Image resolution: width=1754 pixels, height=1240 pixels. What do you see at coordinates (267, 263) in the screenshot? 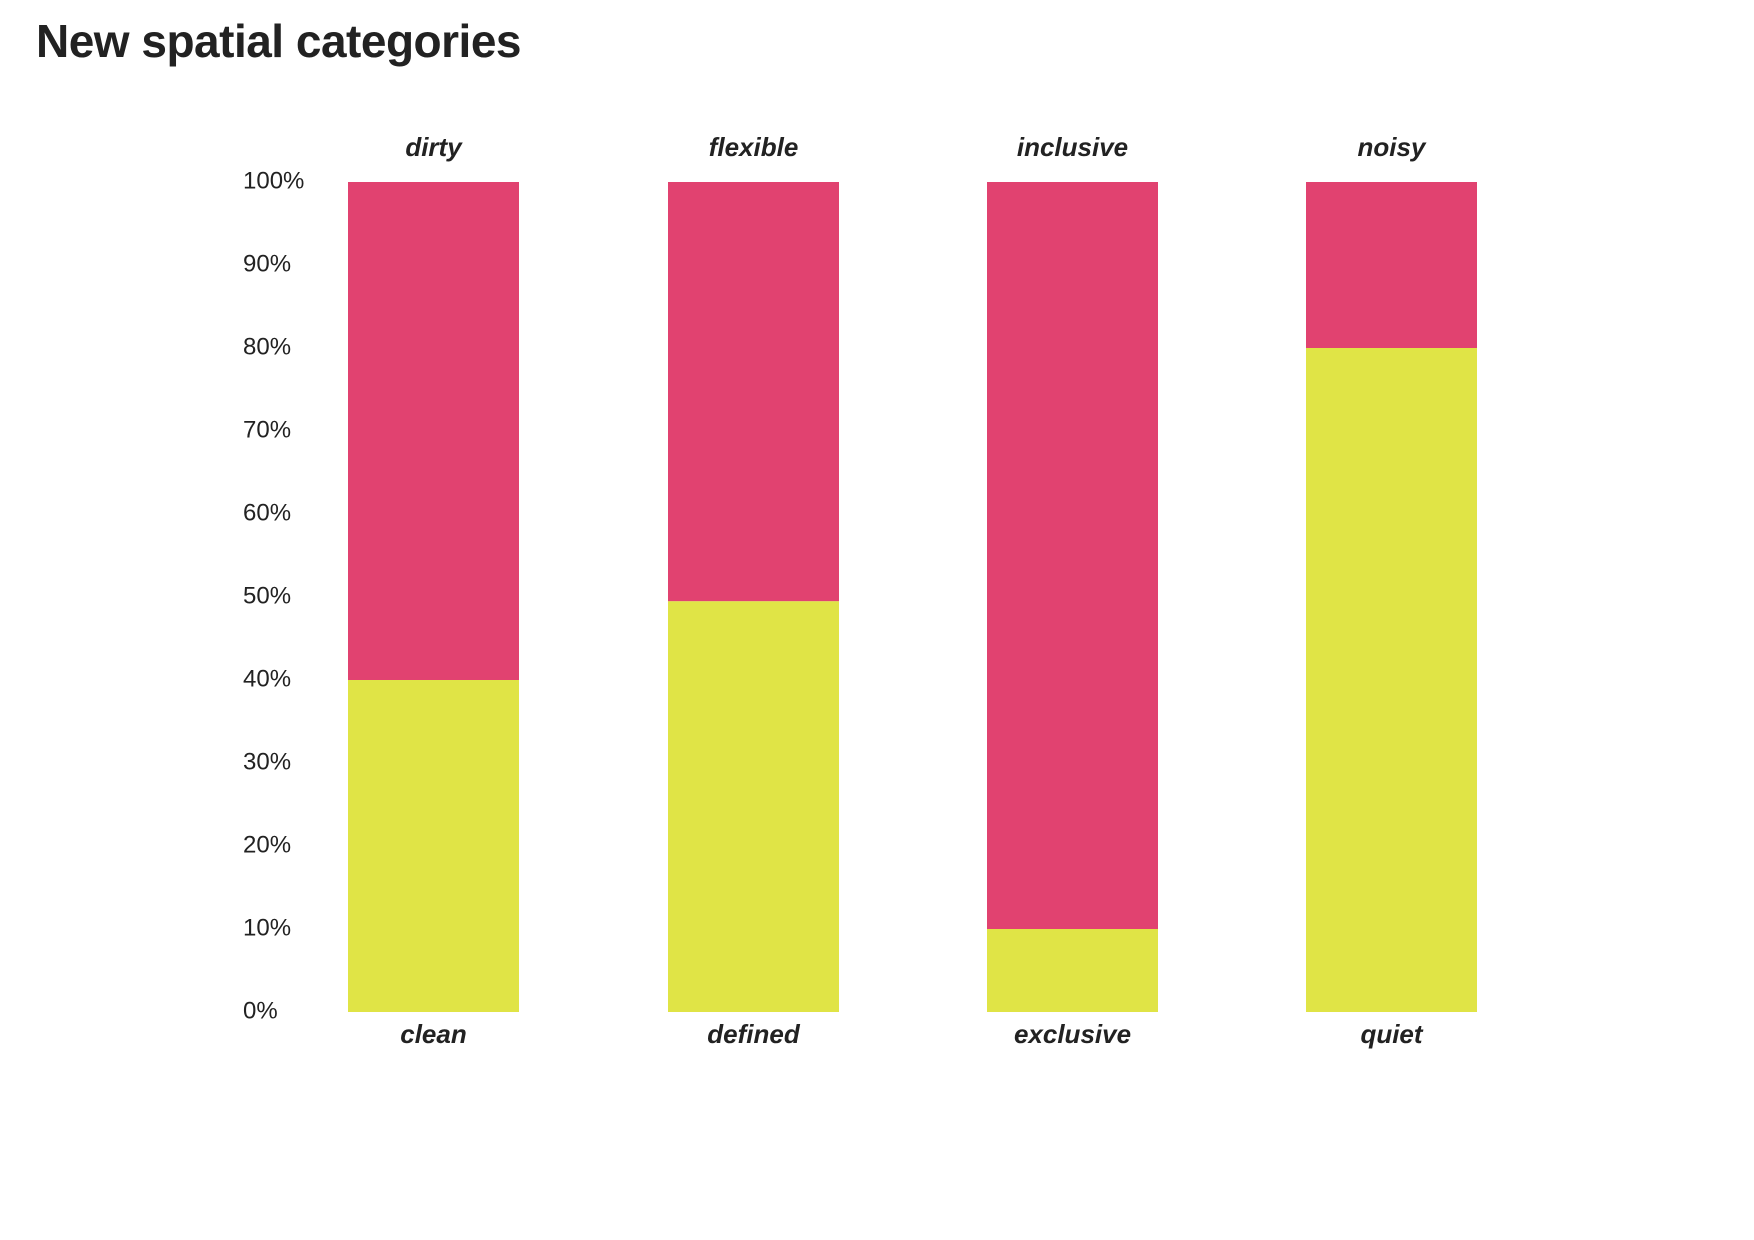
I see `y-tick-label: 90%` at bounding box center [267, 263].